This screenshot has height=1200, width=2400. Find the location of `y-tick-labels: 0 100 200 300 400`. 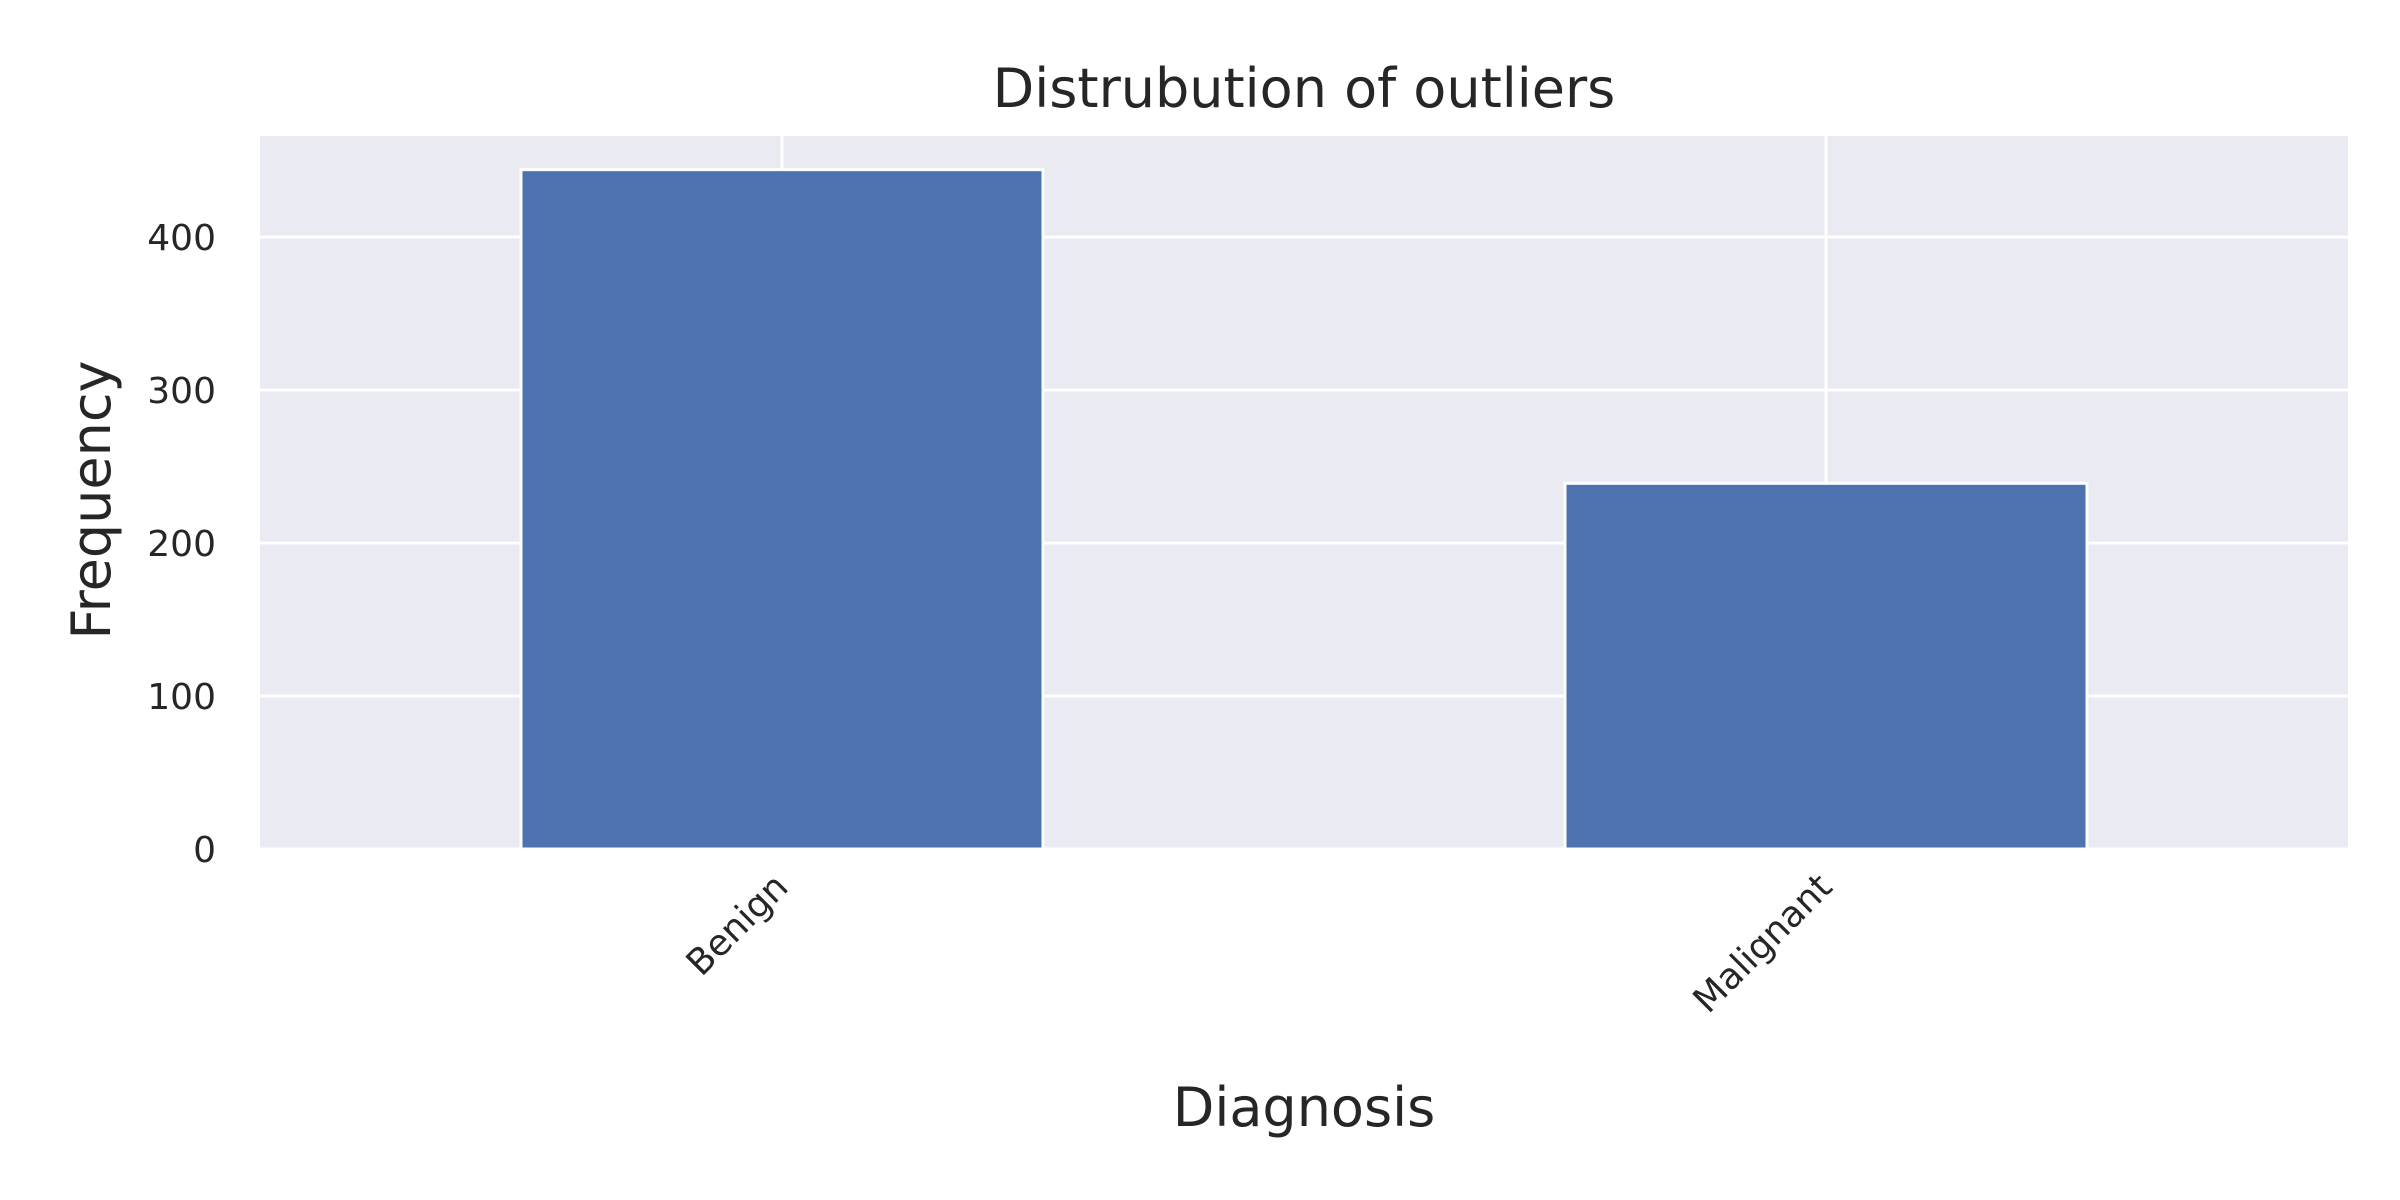

y-tick-labels: 0 100 200 300 400 is located at coordinates (181, 544).